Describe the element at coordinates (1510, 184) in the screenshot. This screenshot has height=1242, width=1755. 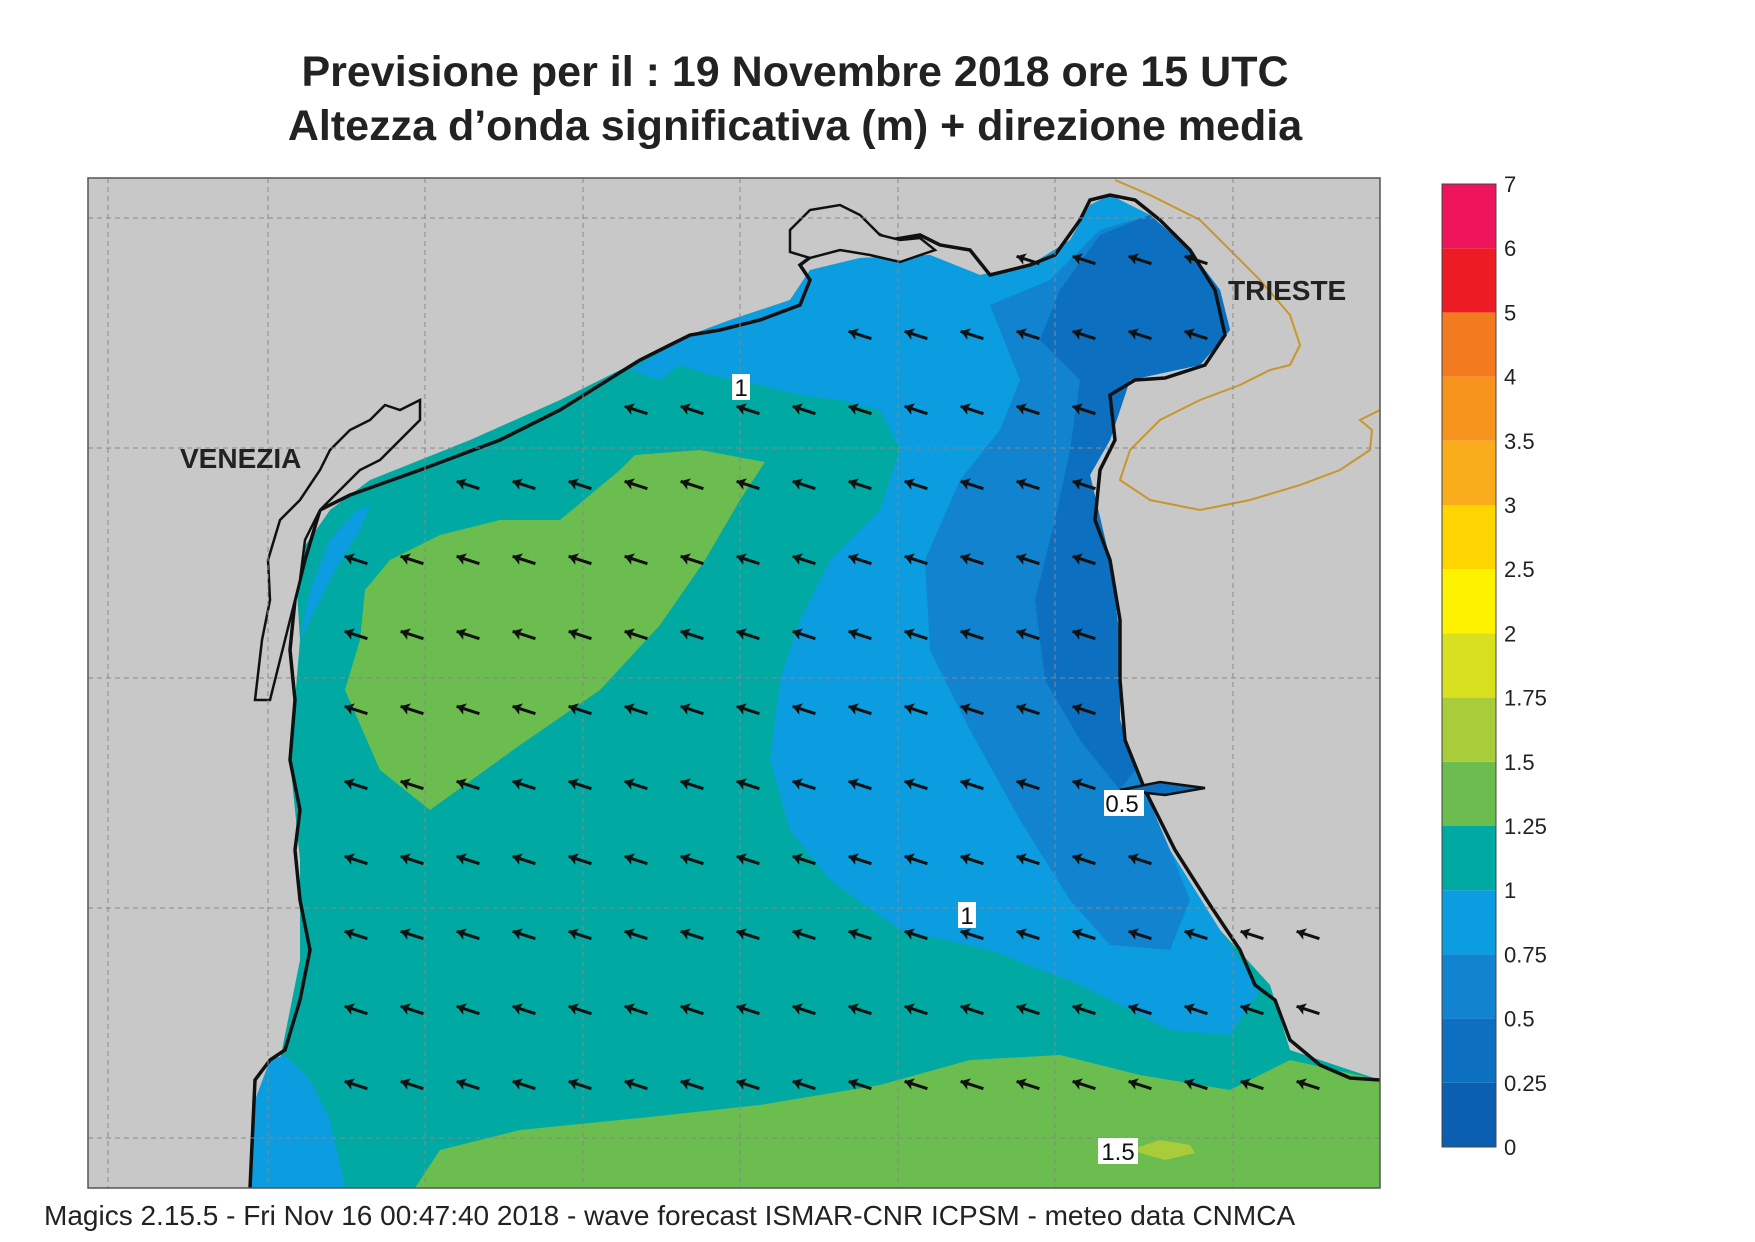
I see `legend-tick-label: 7` at that location.